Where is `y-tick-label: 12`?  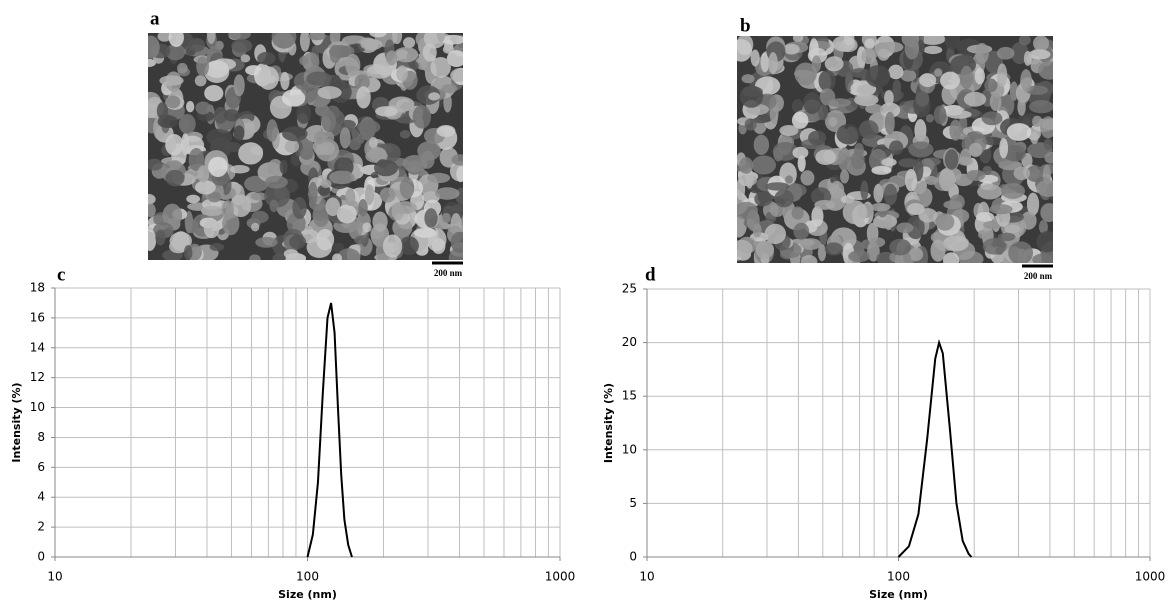 y-tick-label: 12 is located at coordinates (37, 377).